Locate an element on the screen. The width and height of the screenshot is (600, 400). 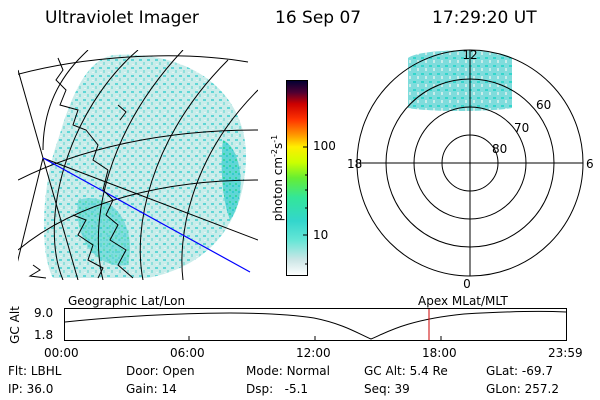
mlt-label-18: 18 is located at coordinates (354, 164).